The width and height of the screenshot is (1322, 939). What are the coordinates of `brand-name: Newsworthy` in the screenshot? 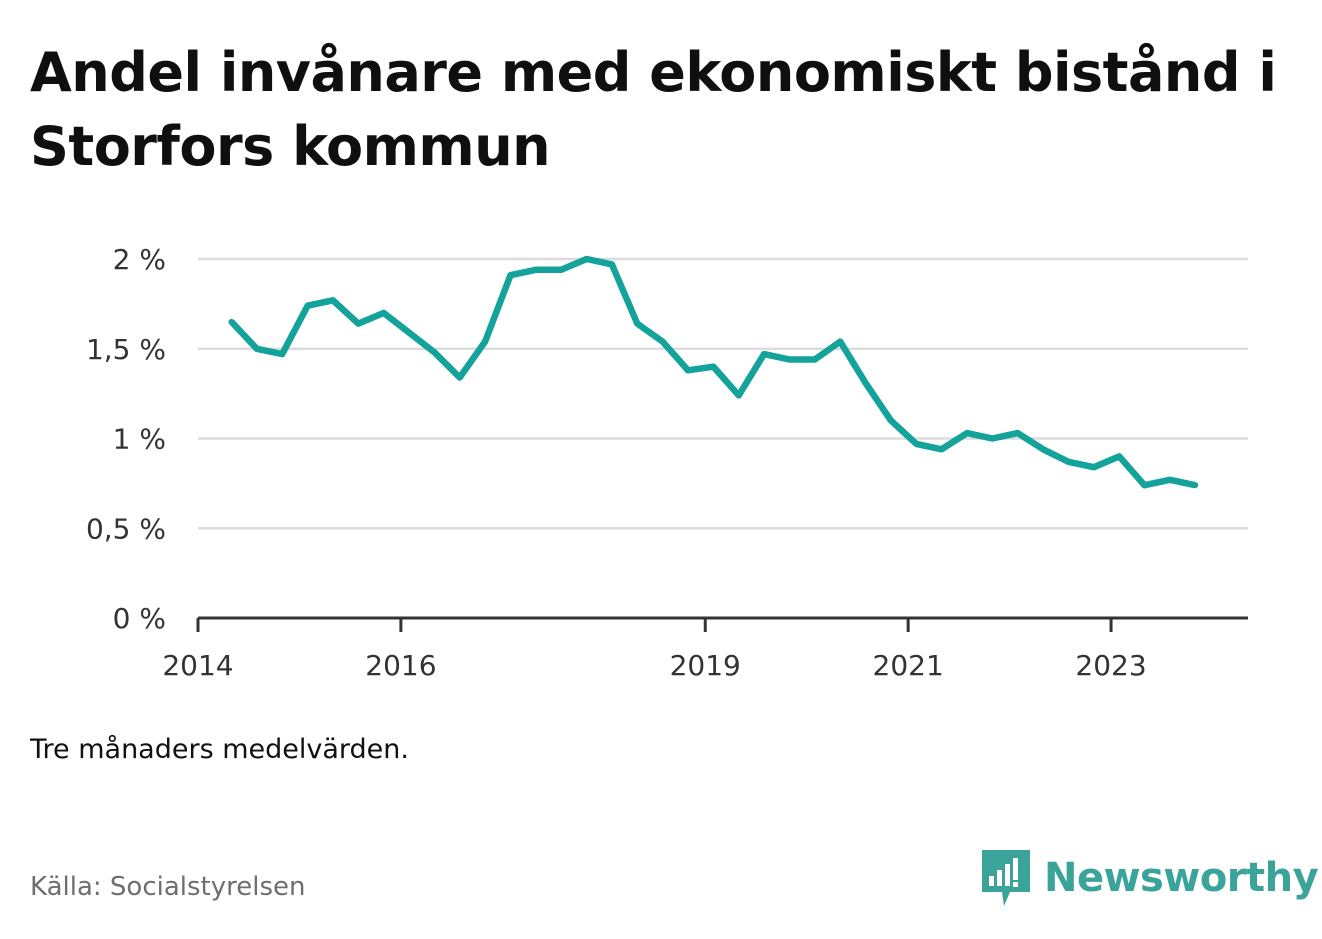 It's located at (1181, 878).